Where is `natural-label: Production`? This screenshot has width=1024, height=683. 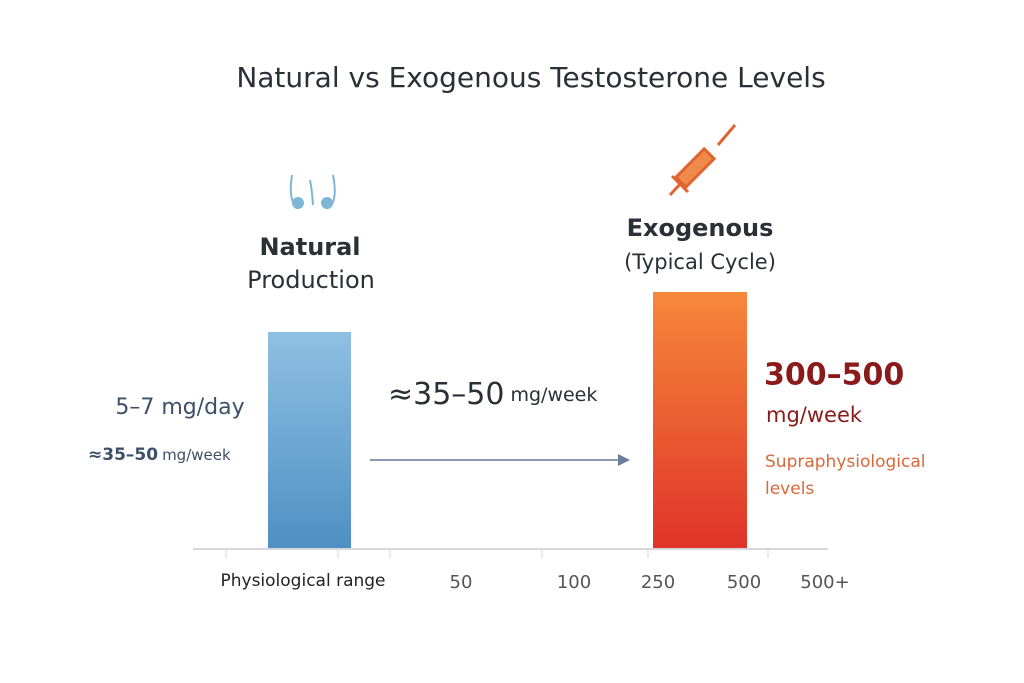
natural-label: Production is located at coordinates (311, 280).